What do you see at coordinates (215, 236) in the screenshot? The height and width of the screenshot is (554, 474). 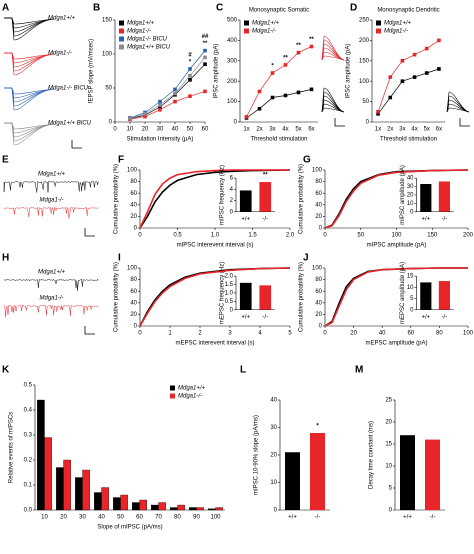 I see `x-tick-label: 1.0` at bounding box center [215, 236].